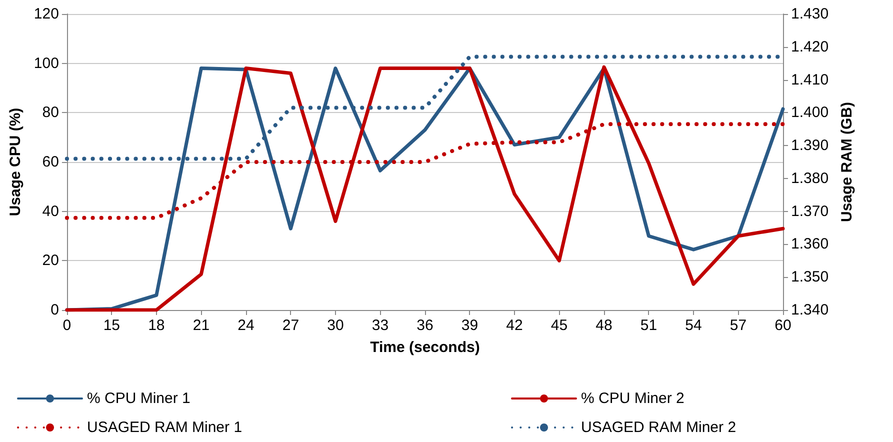  I want to click on x-tick-label: 21, so click(201, 325).